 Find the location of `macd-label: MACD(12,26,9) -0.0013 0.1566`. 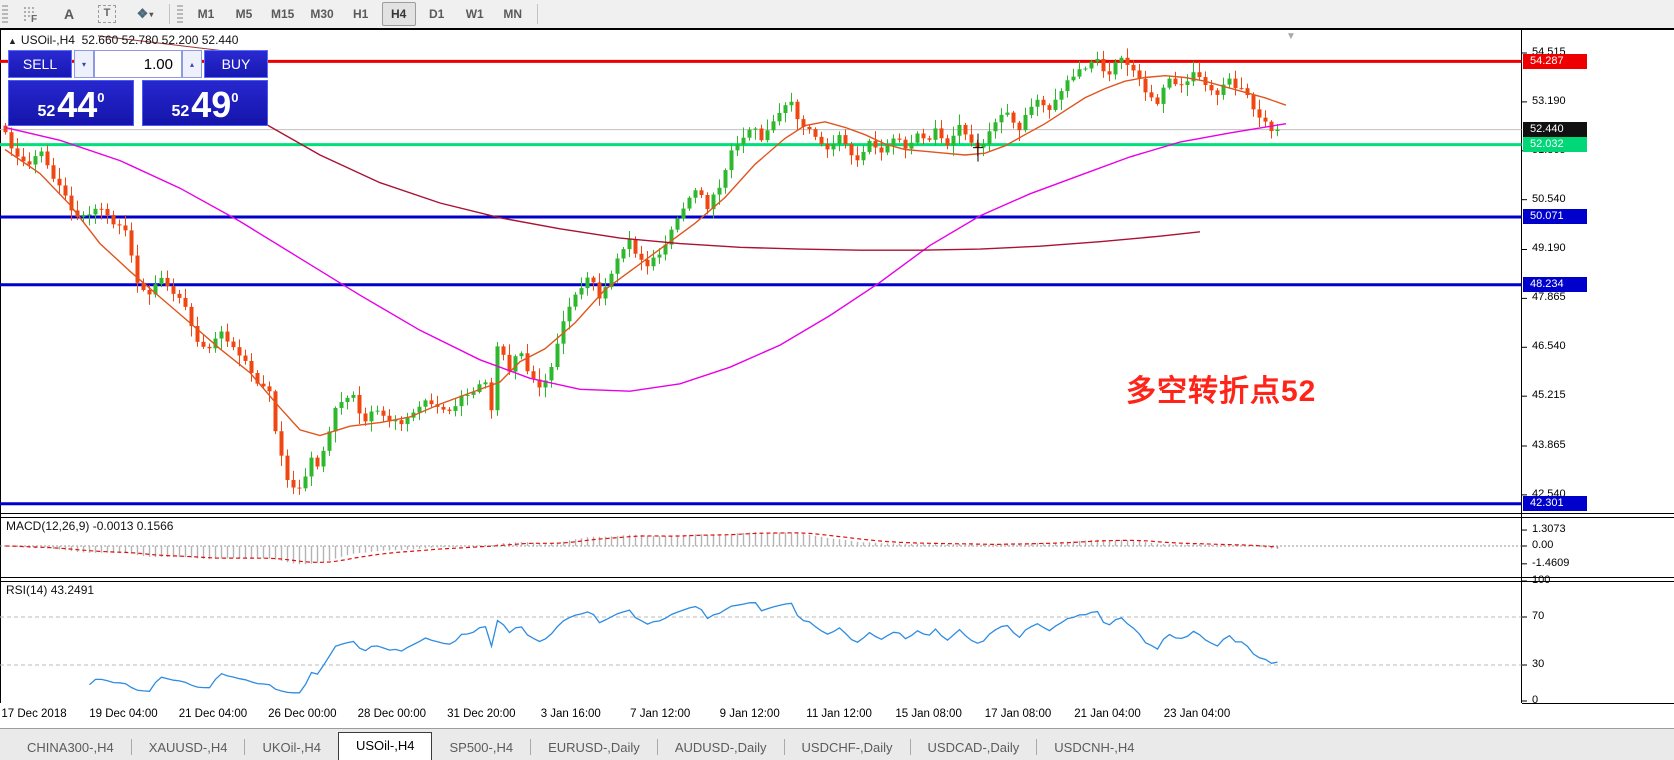

macd-label: MACD(12,26,9) -0.0013 0.1566 is located at coordinates (90, 526).